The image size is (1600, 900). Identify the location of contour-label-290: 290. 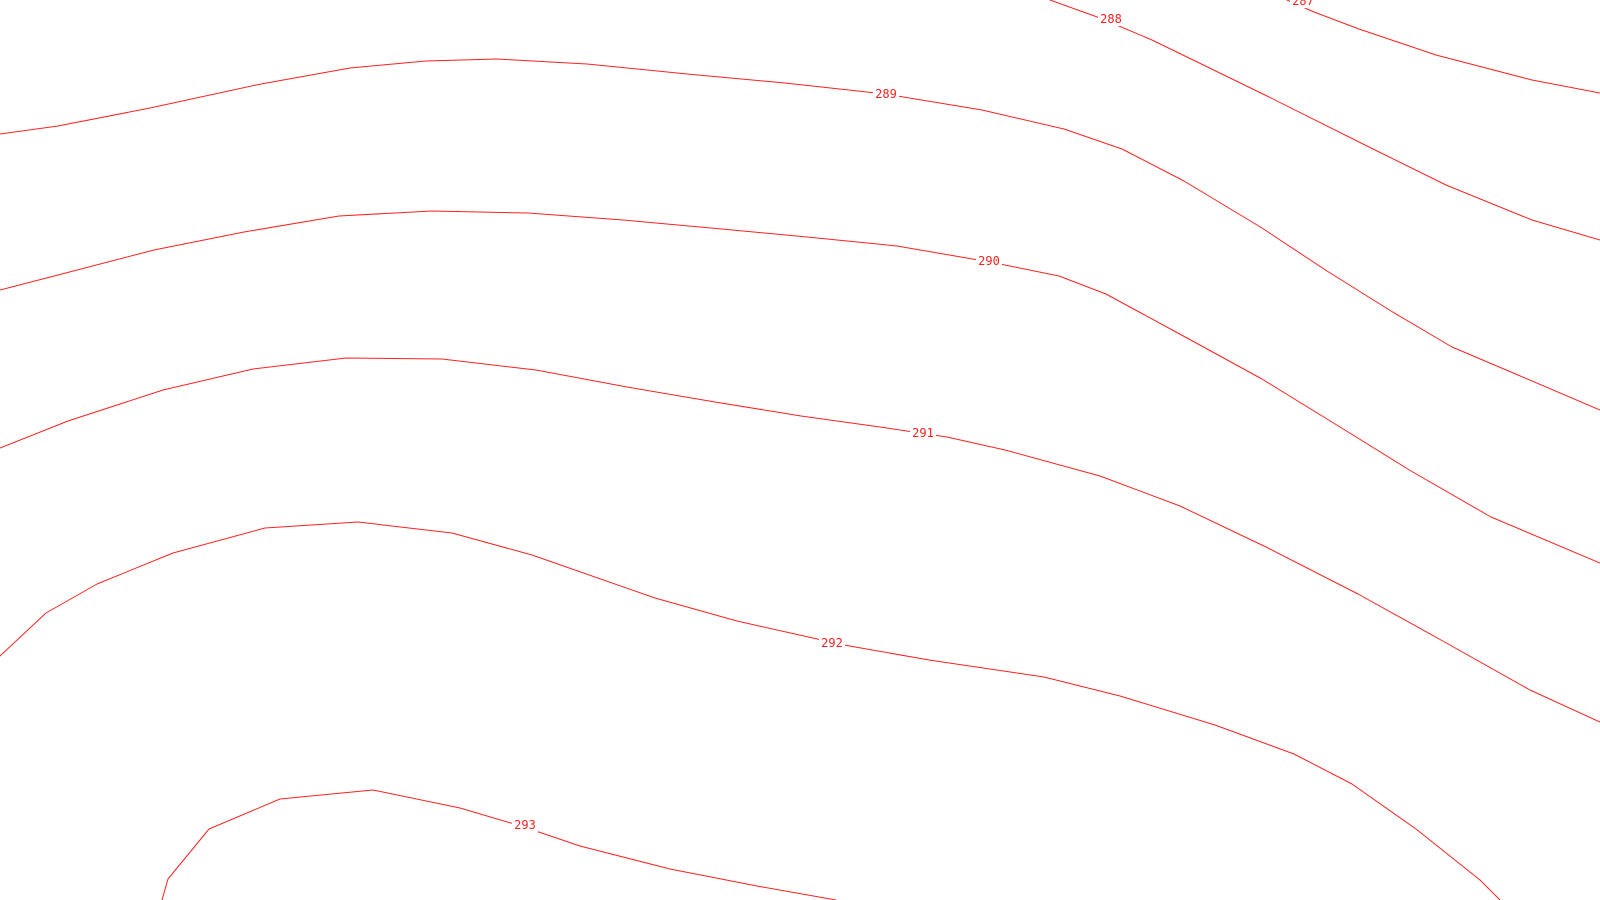
(989, 261).